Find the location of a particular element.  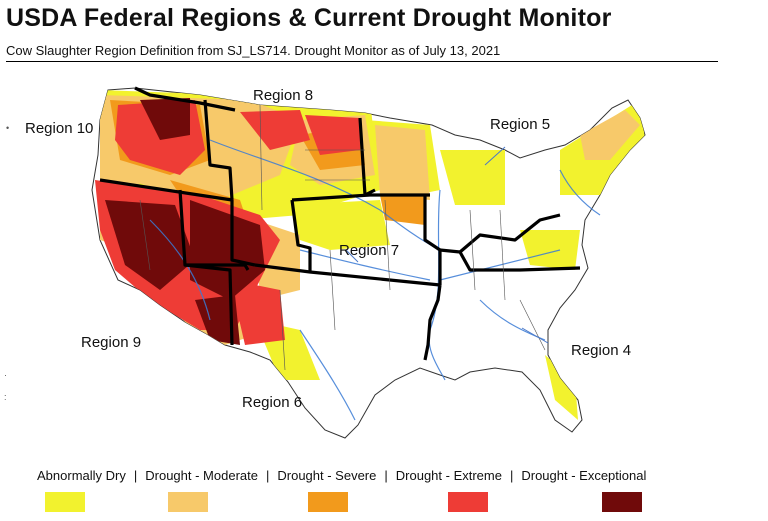

legend-swatch-extreme is located at coordinates (468, 502).